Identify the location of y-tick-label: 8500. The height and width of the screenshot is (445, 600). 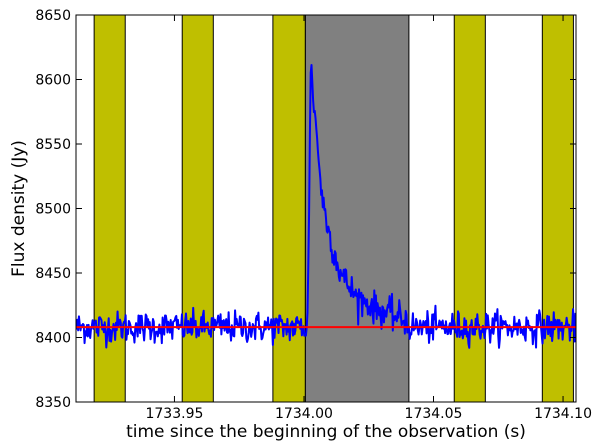
(53, 210).